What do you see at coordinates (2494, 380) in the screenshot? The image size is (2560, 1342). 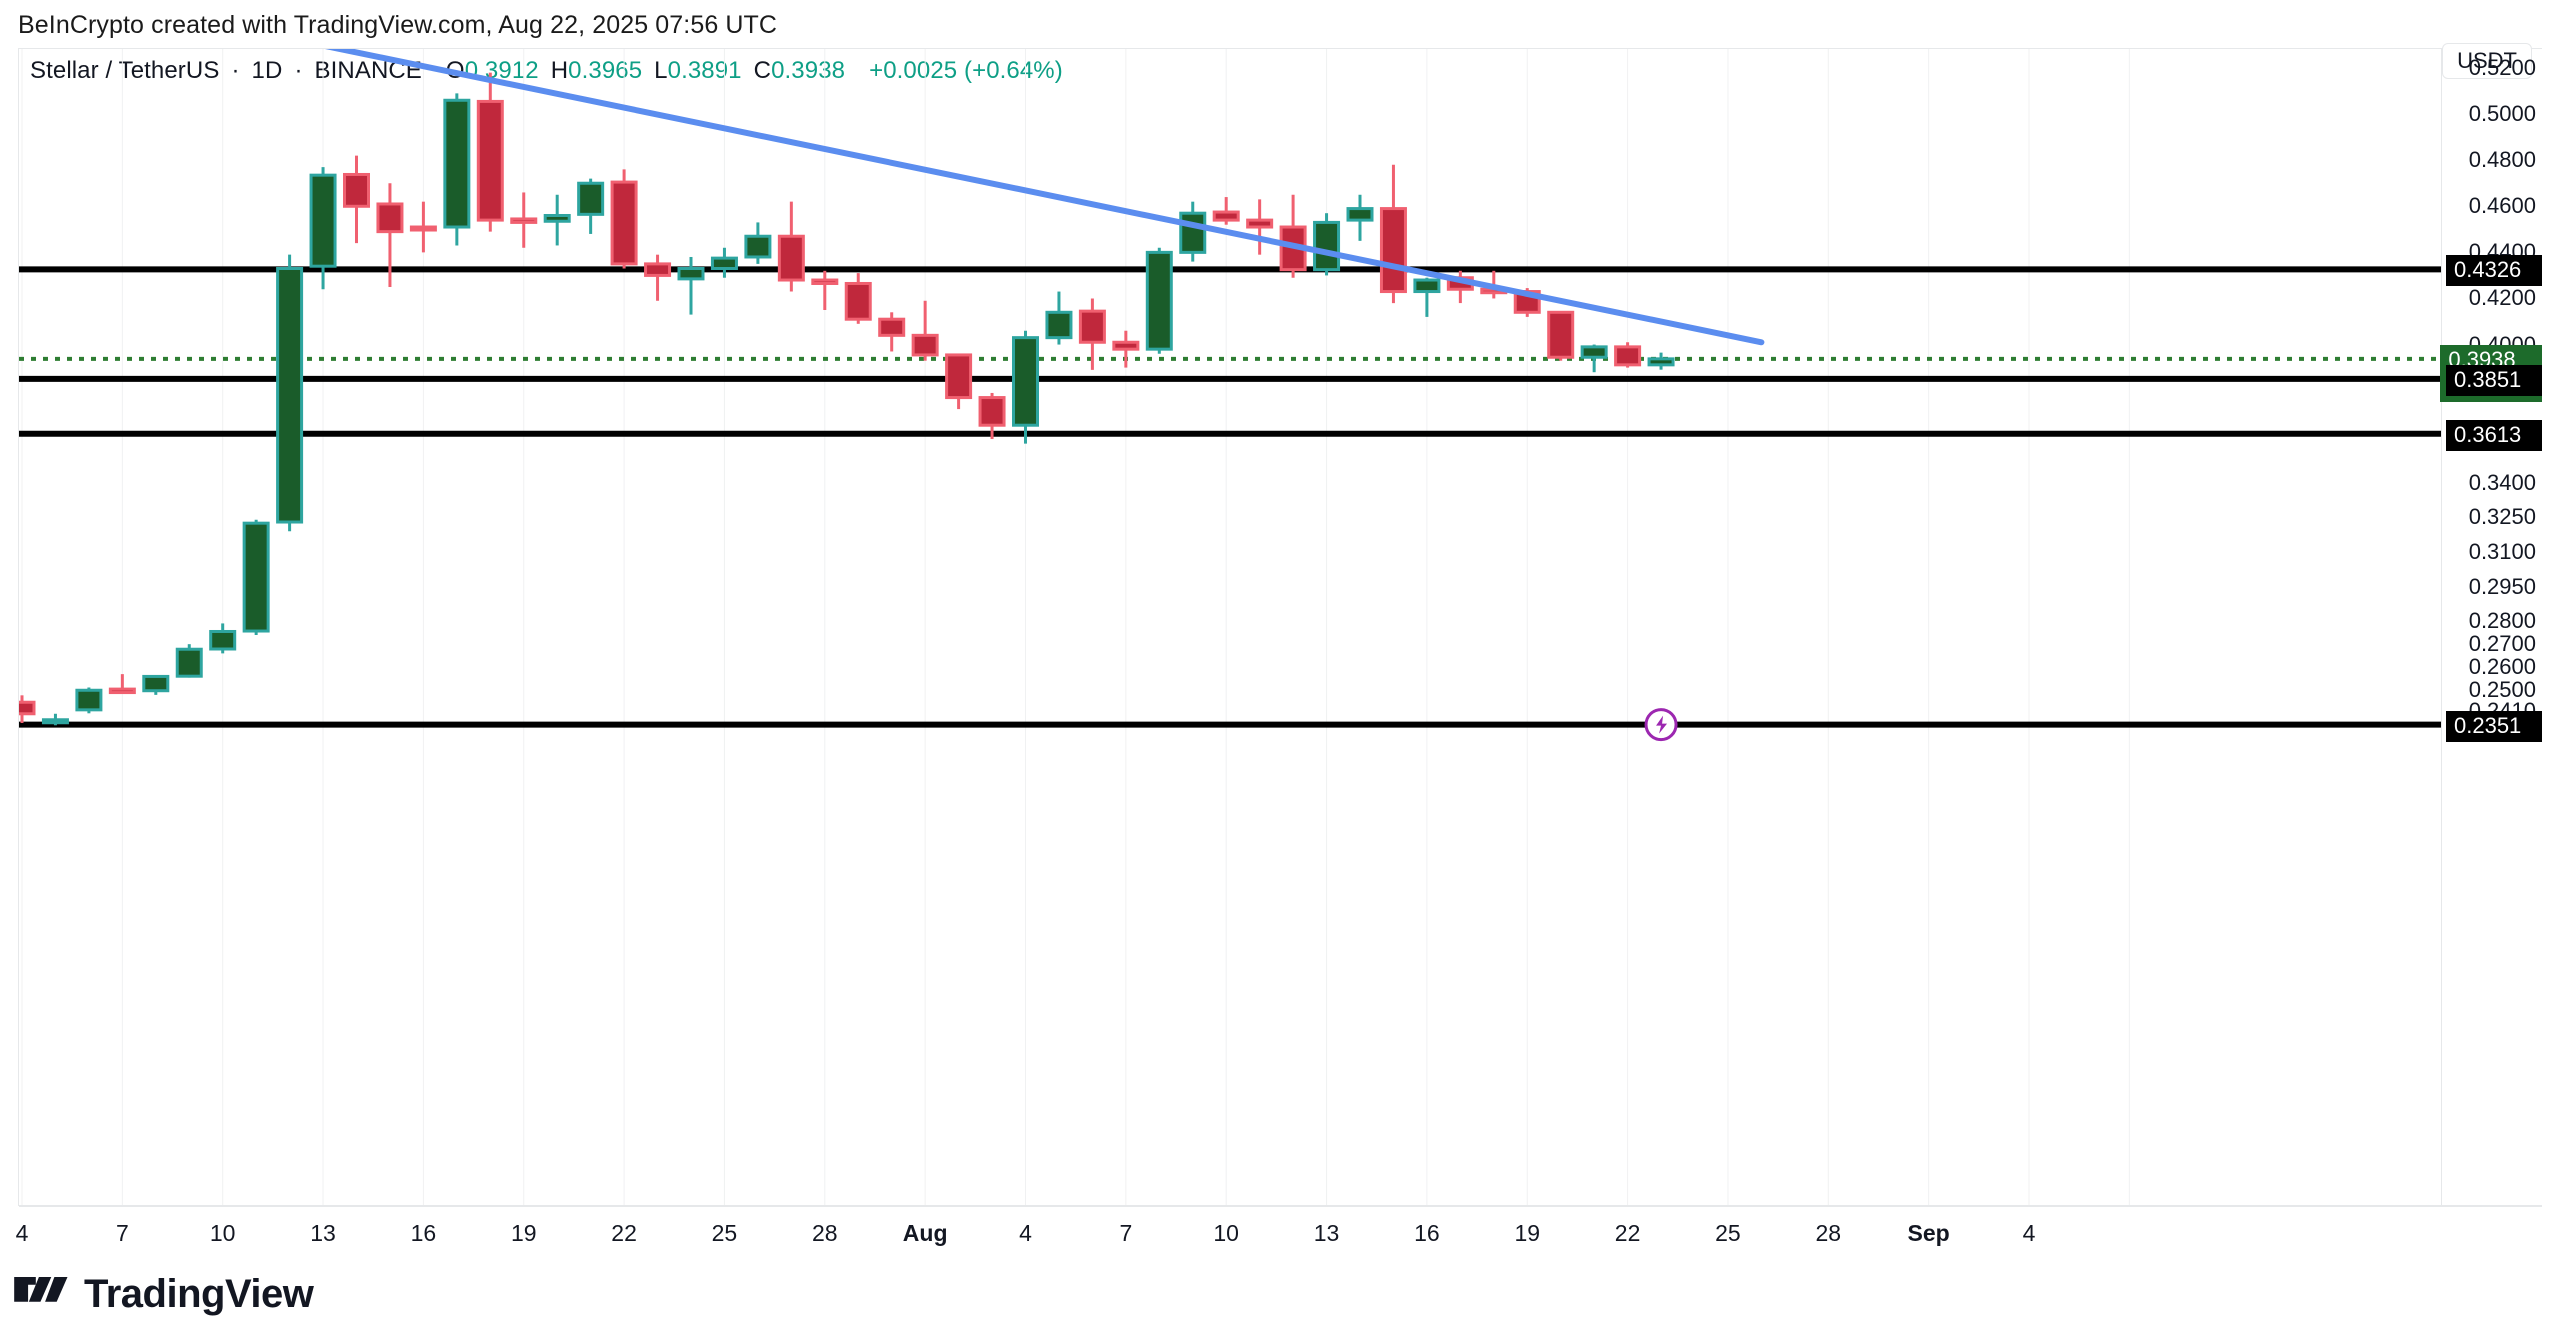 I see `price-tag-0-3851: 0.3851` at bounding box center [2494, 380].